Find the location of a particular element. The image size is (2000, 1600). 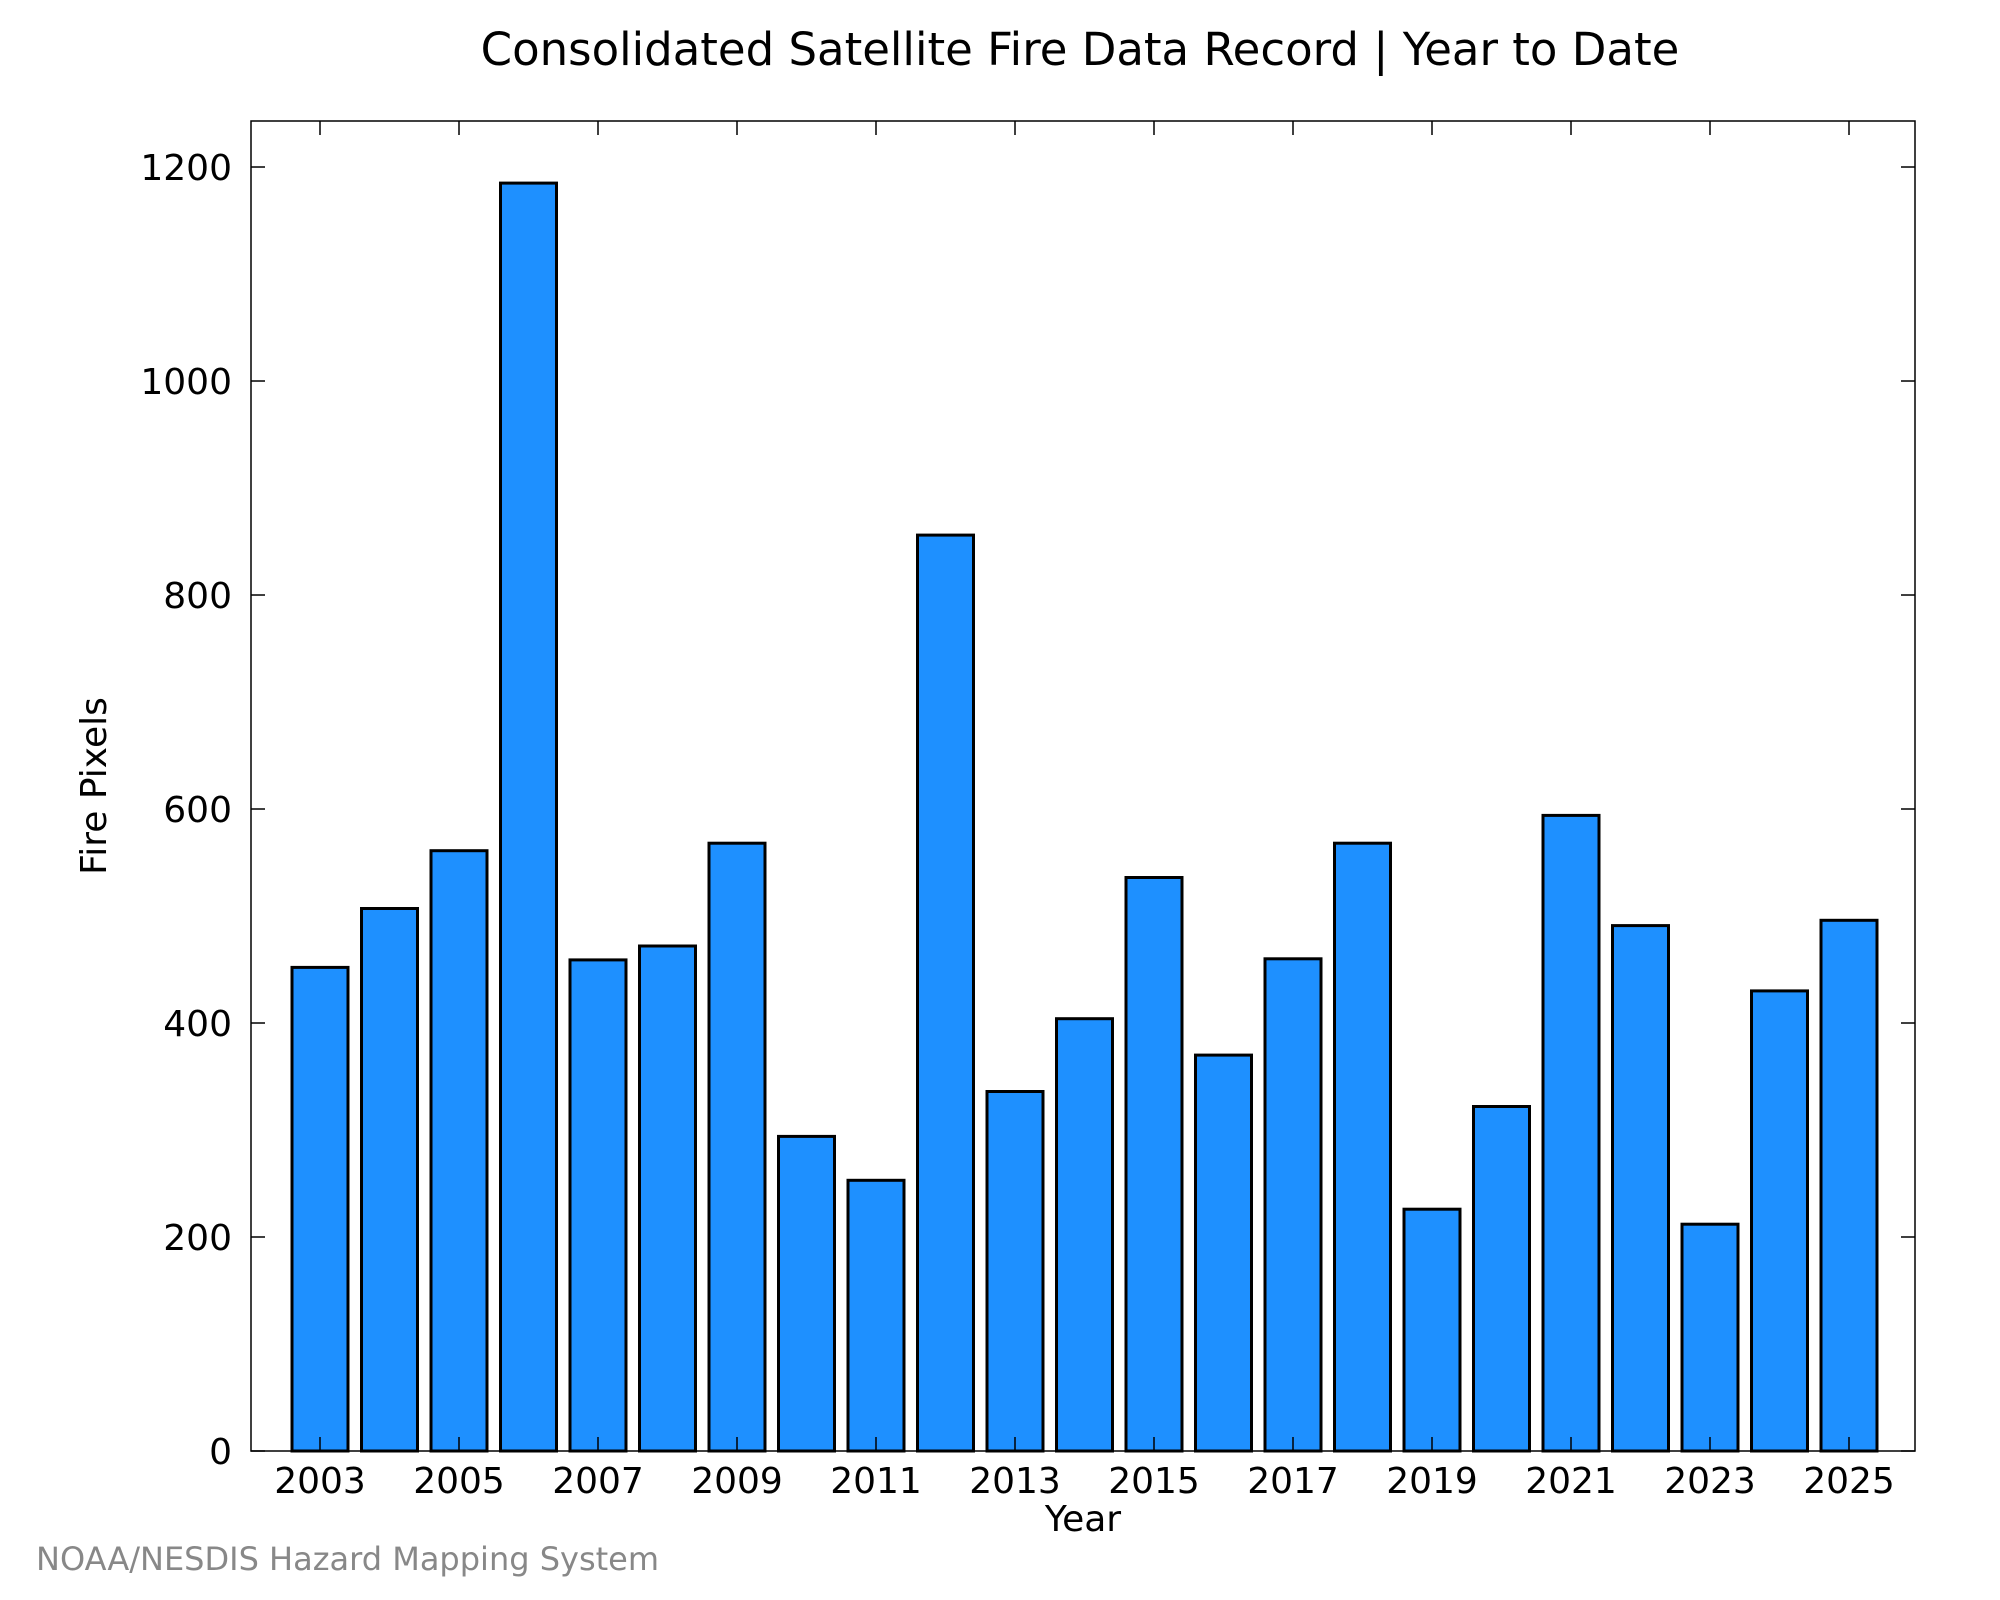

bar-2004 is located at coordinates (389, 1180).